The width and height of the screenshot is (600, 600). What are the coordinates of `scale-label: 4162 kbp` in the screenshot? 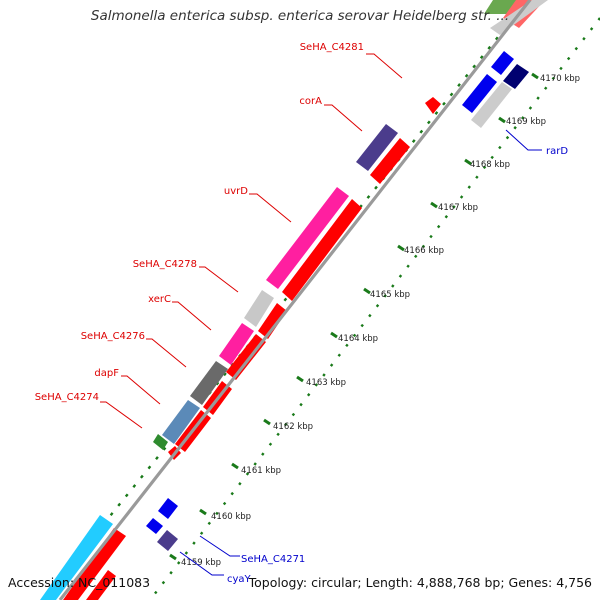 It's located at (293, 427).